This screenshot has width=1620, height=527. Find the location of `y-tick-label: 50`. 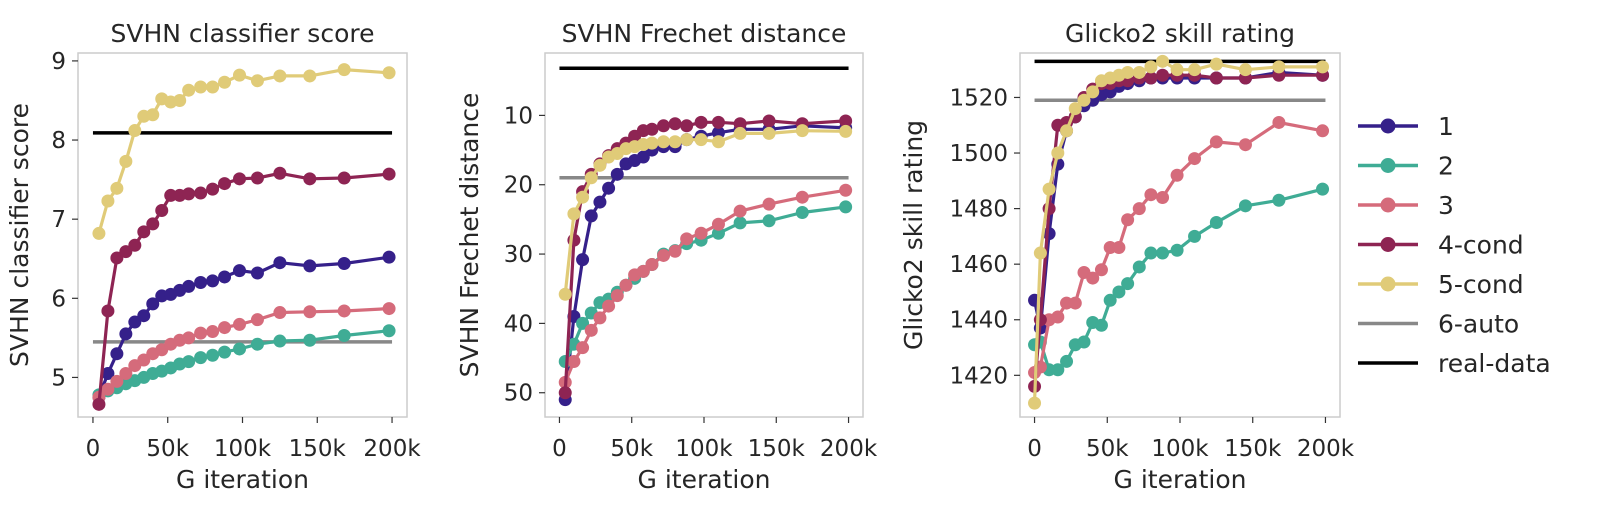

y-tick-label: 50 is located at coordinates (518, 394).